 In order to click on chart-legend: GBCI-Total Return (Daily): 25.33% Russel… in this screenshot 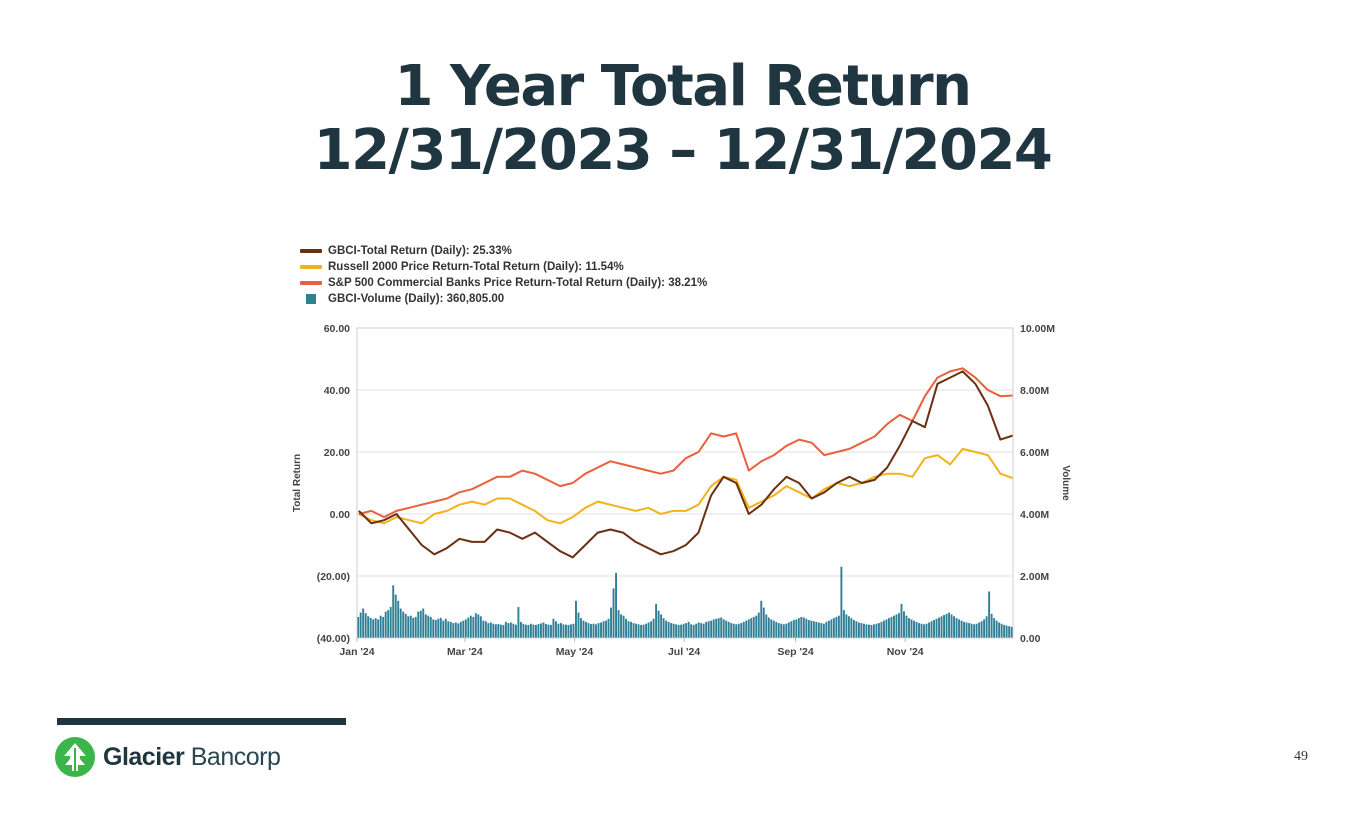, I will do `click(503, 275)`.